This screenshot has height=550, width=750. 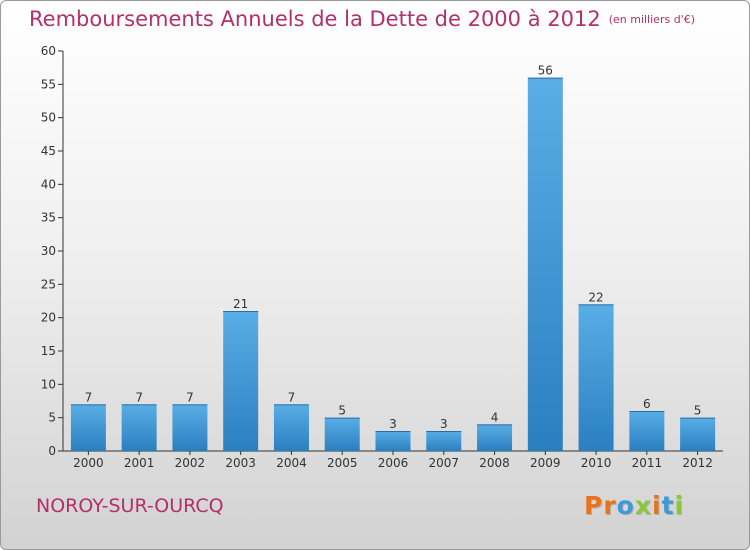 I want to click on y-tick-label: 30, so click(x=48, y=251).